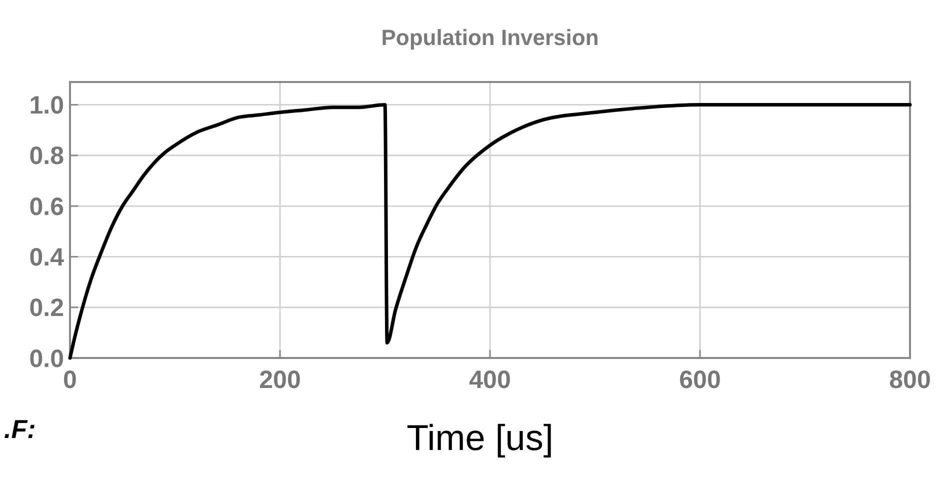 The image size is (945, 478). Describe the element at coordinates (46, 257) in the screenshot. I see `y-tick-label: 0.4` at that location.